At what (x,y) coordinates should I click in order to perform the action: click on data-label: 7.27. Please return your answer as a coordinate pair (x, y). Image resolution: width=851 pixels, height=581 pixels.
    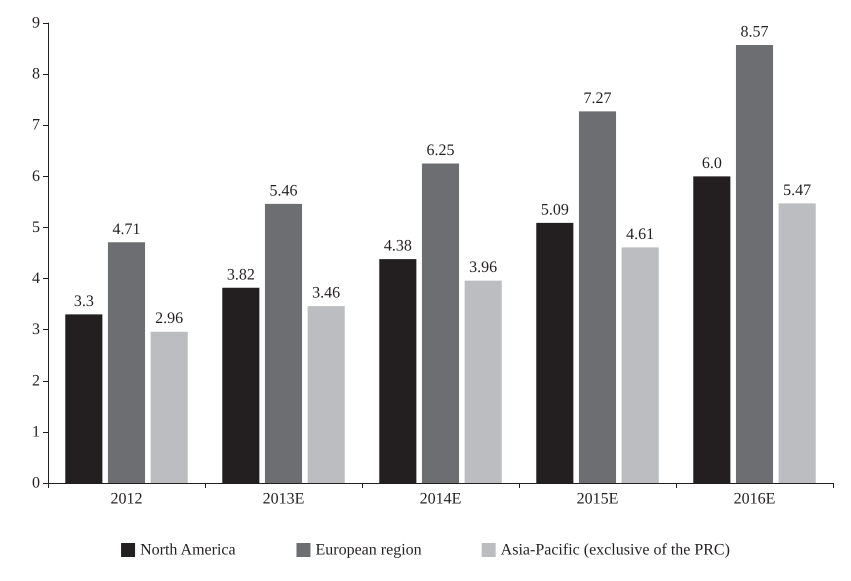
    Looking at the image, I should click on (598, 98).